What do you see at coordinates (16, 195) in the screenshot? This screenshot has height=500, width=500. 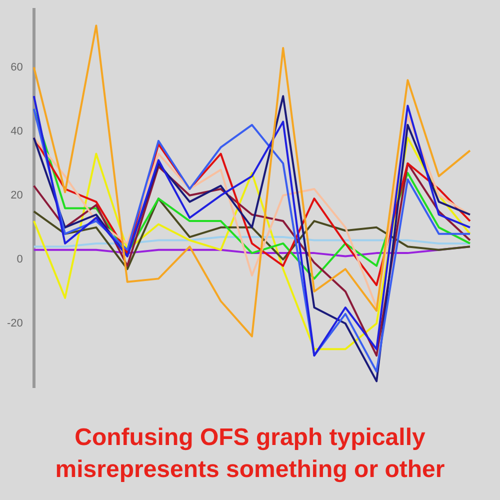 I see `y-tick-label: 20` at bounding box center [16, 195].